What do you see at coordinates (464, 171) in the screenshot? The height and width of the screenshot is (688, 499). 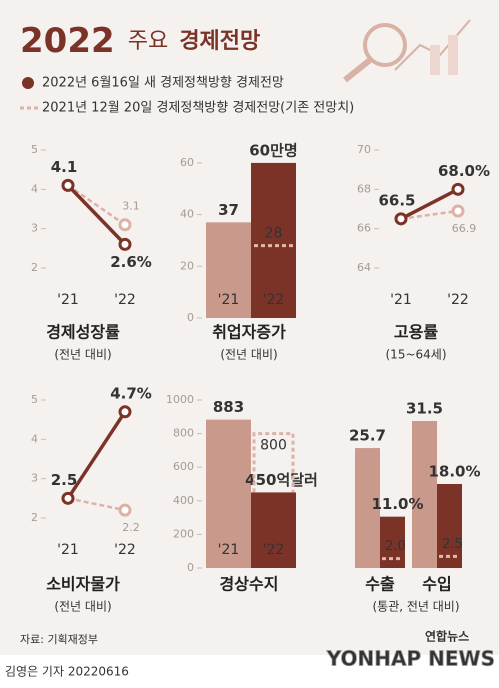 I see `value-label: 68.0%` at bounding box center [464, 171].